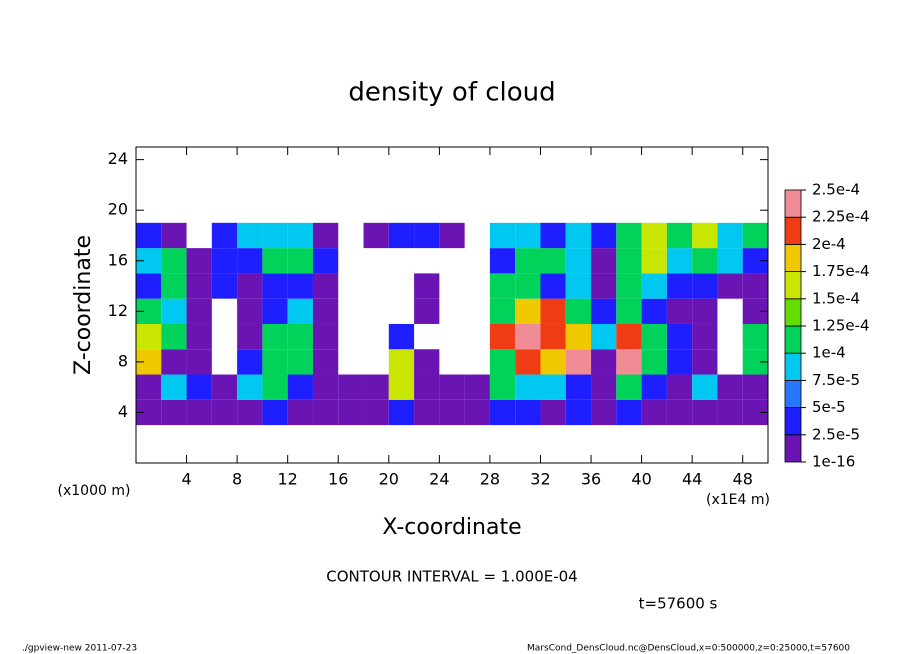 The width and height of the screenshot is (904, 654). What do you see at coordinates (490, 479) in the screenshot?
I see `x-tick-label: 28` at bounding box center [490, 479].